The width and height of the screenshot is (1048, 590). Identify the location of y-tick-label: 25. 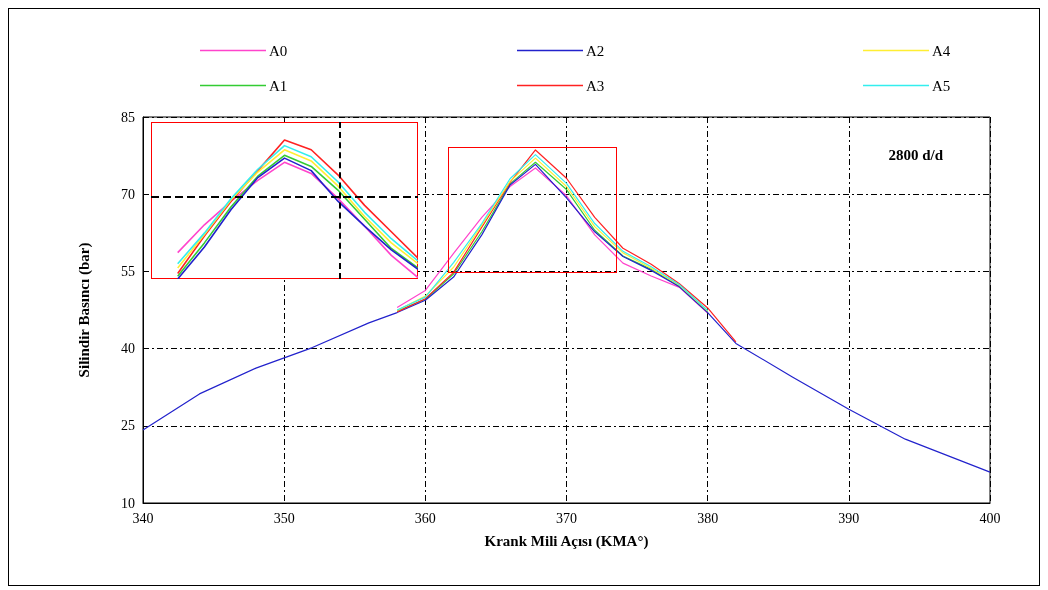
(128, 426).